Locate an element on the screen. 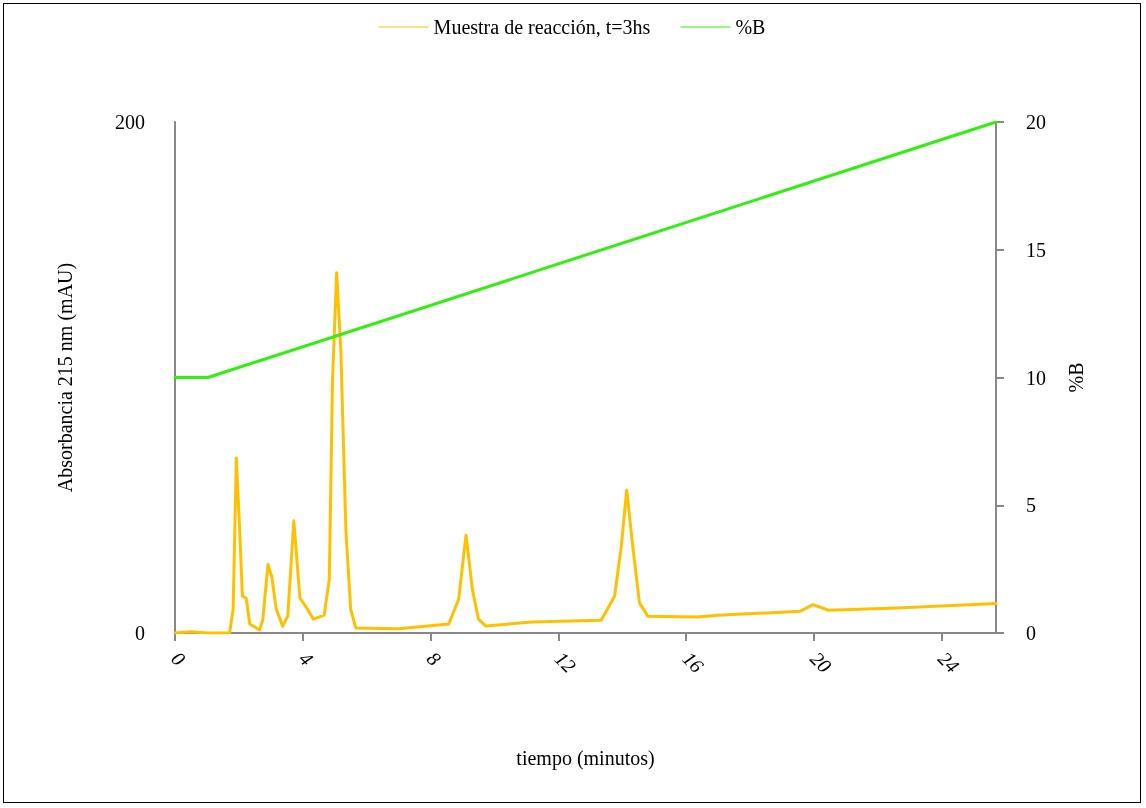 The width and height of the screenshot is (1146, 808). y2-tick-label: 15 is located at coordinates (1036, 249).